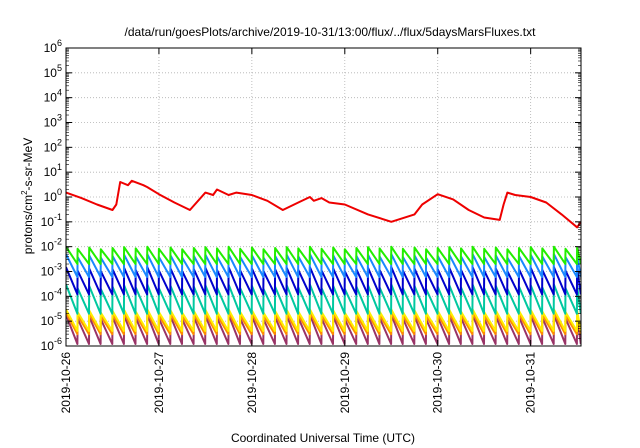 Image resolution: width=640 pixels, height=448 pixels. Describe the element at coordinates (53, 145) in the screenshot. I see `y-tick-label: 10²` at that location.